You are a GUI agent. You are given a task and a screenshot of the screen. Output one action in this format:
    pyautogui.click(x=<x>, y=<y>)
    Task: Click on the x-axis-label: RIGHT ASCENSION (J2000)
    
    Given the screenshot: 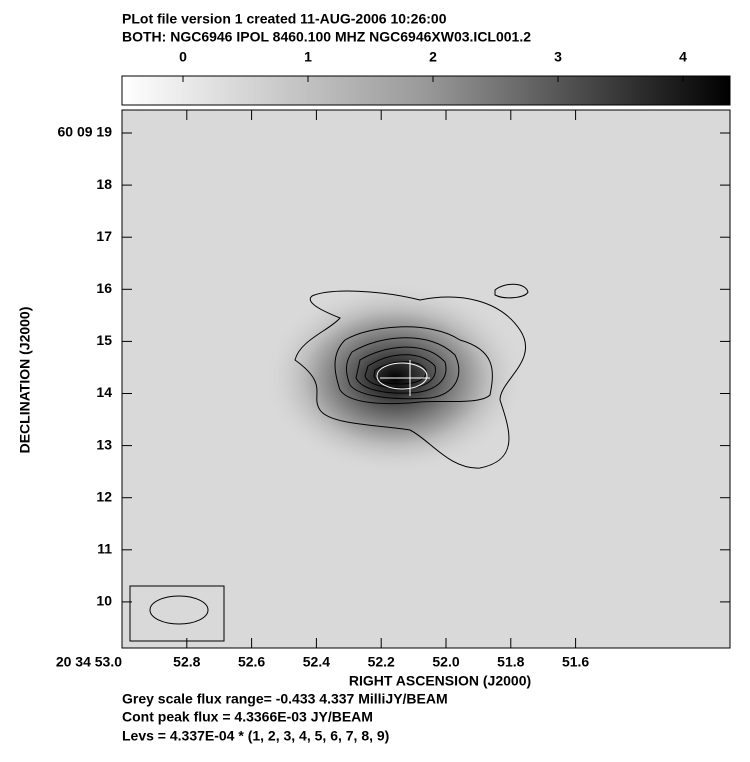 What is the action you would take?
    pyautogui.click(x=440, y=681)
    